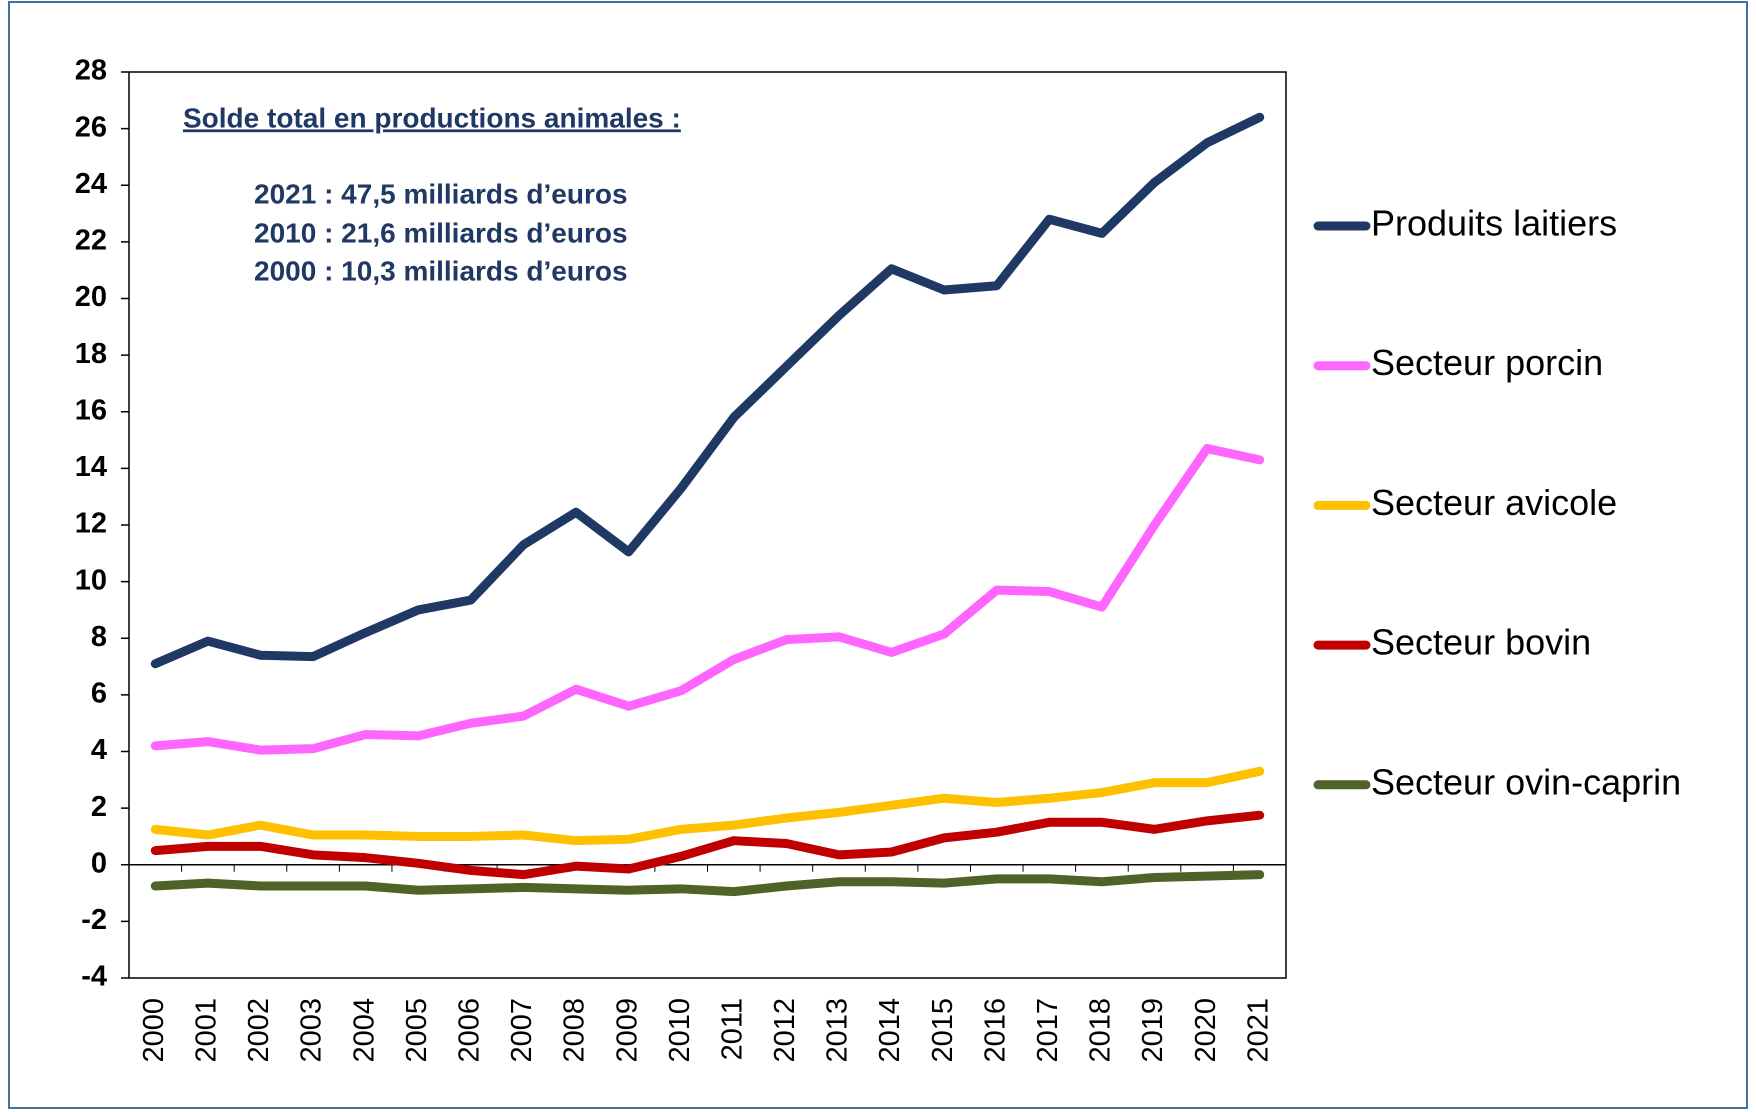 The image size is (1756, 1112). Describe the element at coordinates (1494, 502) in the screenshot. I see `legend-label: Secteur avicole` at that location.